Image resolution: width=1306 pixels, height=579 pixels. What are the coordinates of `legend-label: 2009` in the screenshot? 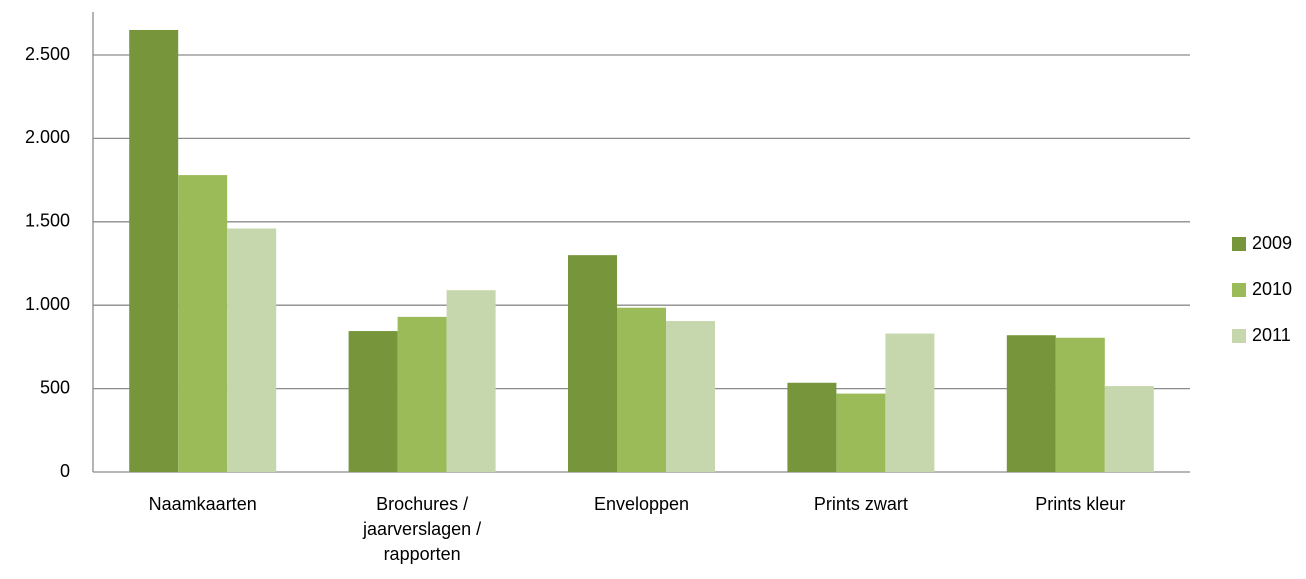 It's located at (1272, 243).